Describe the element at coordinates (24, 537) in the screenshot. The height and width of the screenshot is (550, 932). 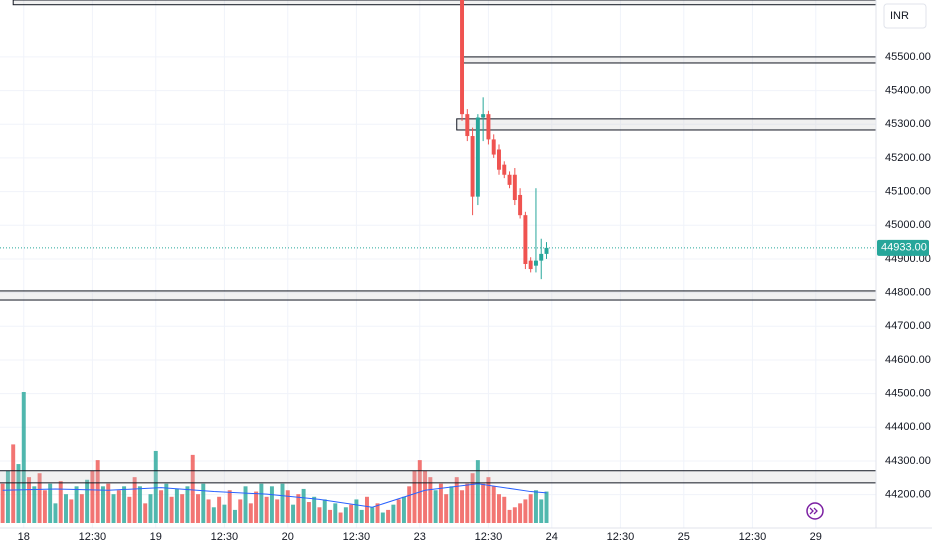
I see `x-tick-label: 18` at that location.